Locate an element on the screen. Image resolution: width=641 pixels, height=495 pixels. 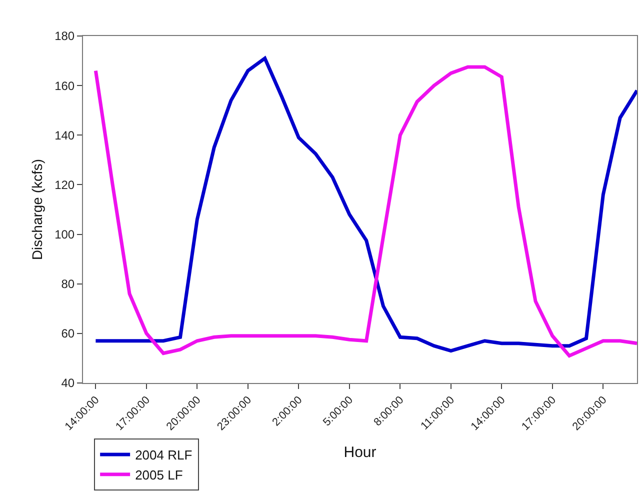
y-tick-label: 60 is located at coordinates (68, 333).